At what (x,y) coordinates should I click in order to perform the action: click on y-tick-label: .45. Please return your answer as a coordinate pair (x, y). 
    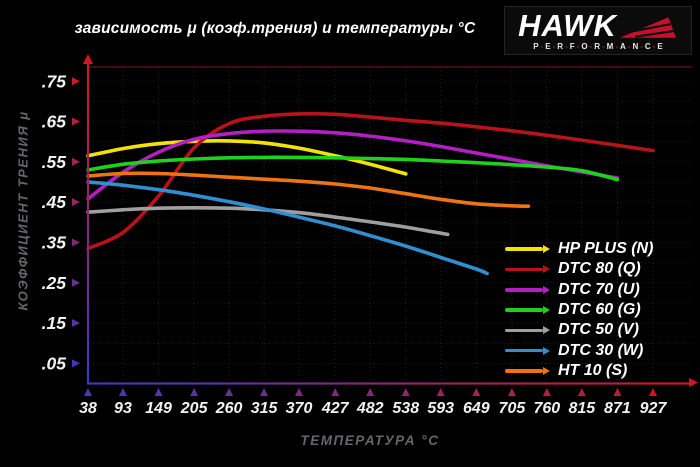
    Looking at the image, I should click on (54, 202).